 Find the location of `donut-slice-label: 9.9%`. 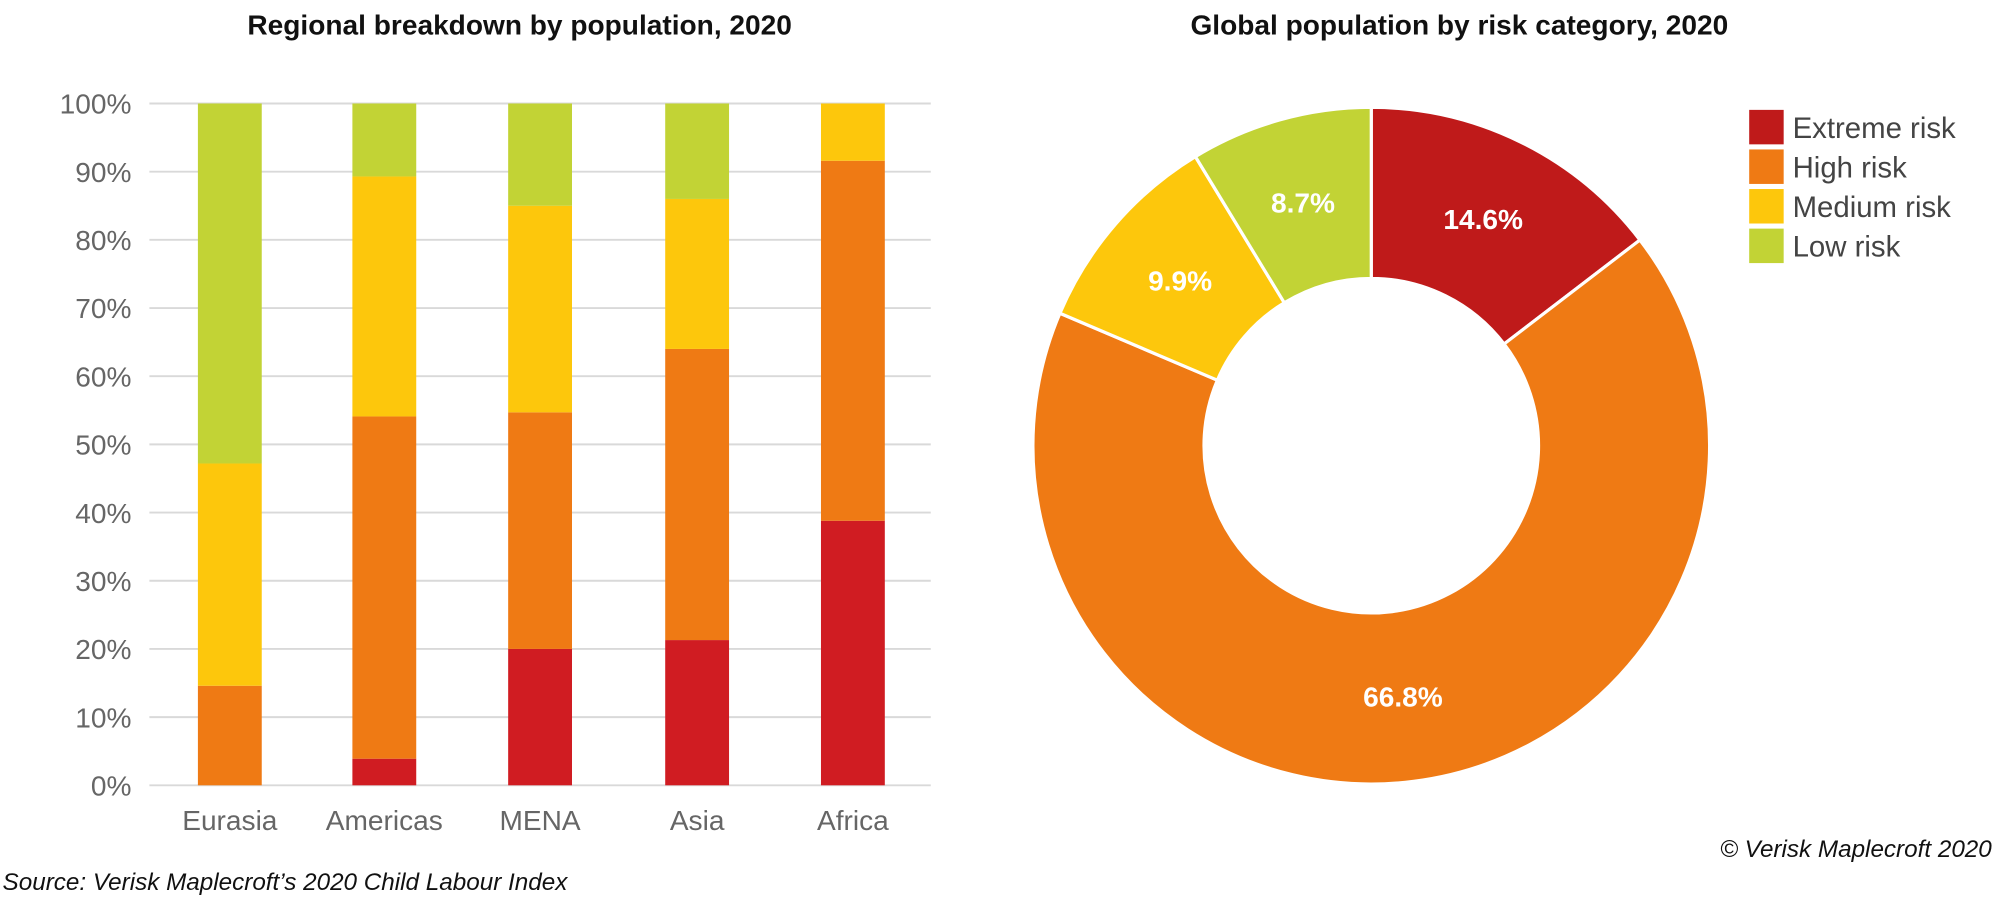

donut-slice-label: 9.9% is located at coordinates (1180, 280).